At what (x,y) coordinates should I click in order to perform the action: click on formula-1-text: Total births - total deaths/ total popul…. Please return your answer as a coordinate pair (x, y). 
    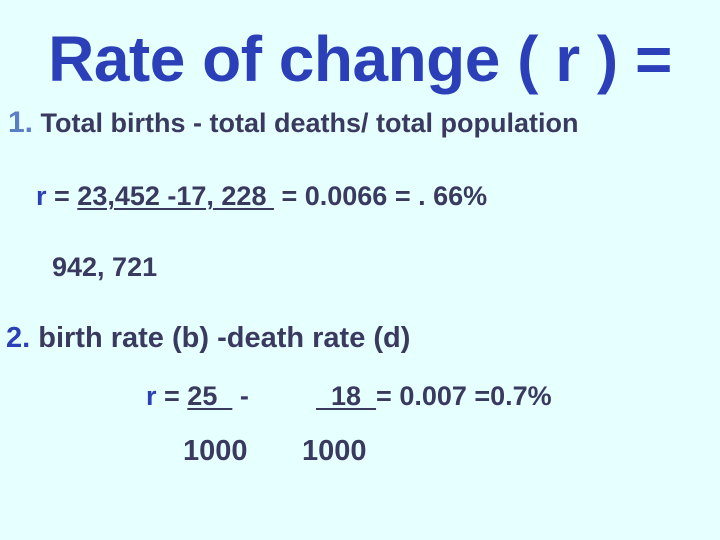
    Looking at the image, I should click on (306, 123).